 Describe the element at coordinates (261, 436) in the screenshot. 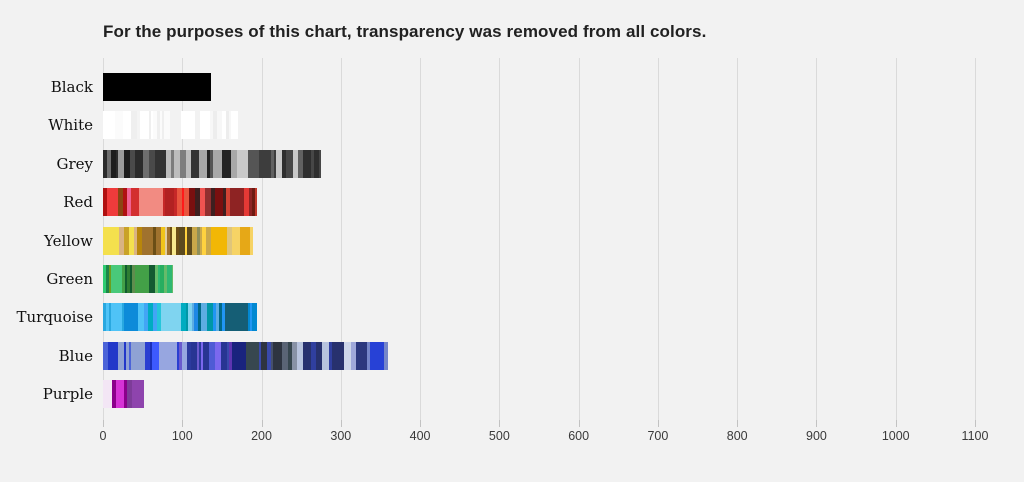

I see `x-tick-label: 200` at that location.